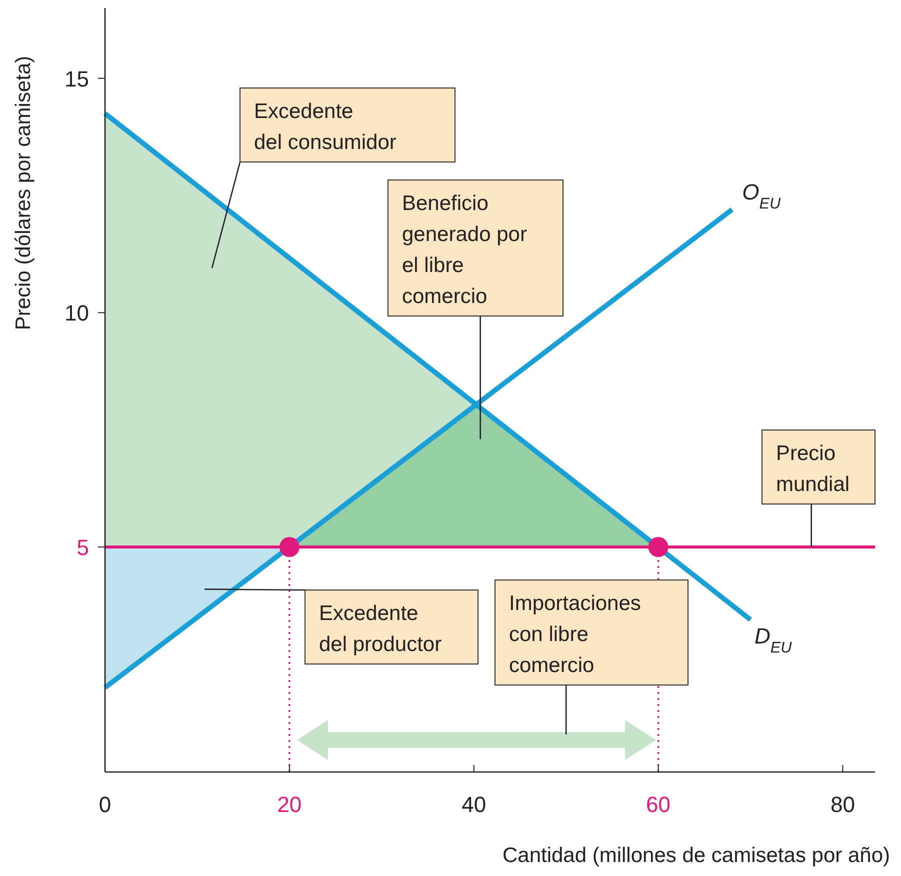  I want to click on annotation: Excedente del consumidor, so click(325, 127).